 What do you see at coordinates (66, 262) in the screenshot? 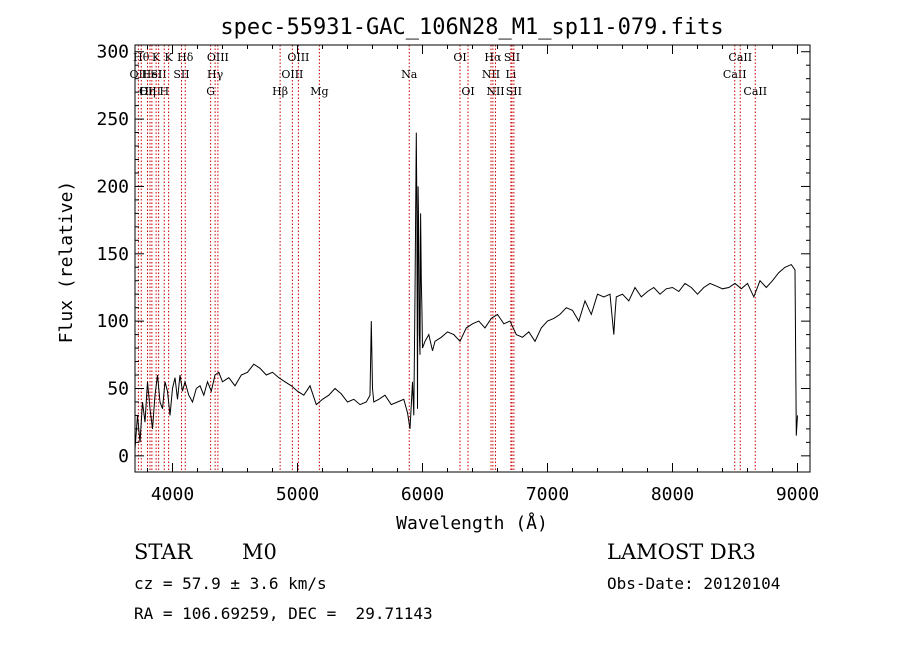
I see `y-axis-label: Flux (relative)` at bounding box center [66, 262].